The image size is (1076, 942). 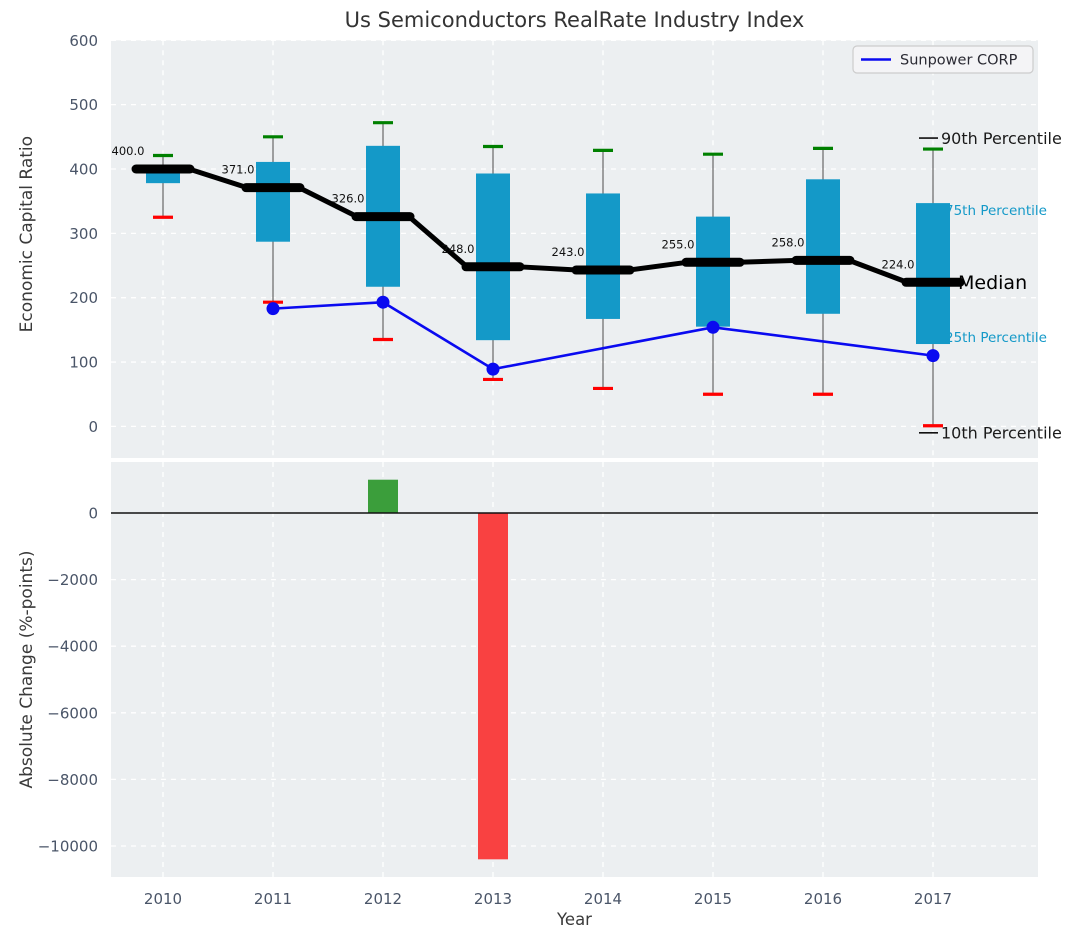 I want to click on legend-label: Sunpower CORP, so click(x=959, y=61).